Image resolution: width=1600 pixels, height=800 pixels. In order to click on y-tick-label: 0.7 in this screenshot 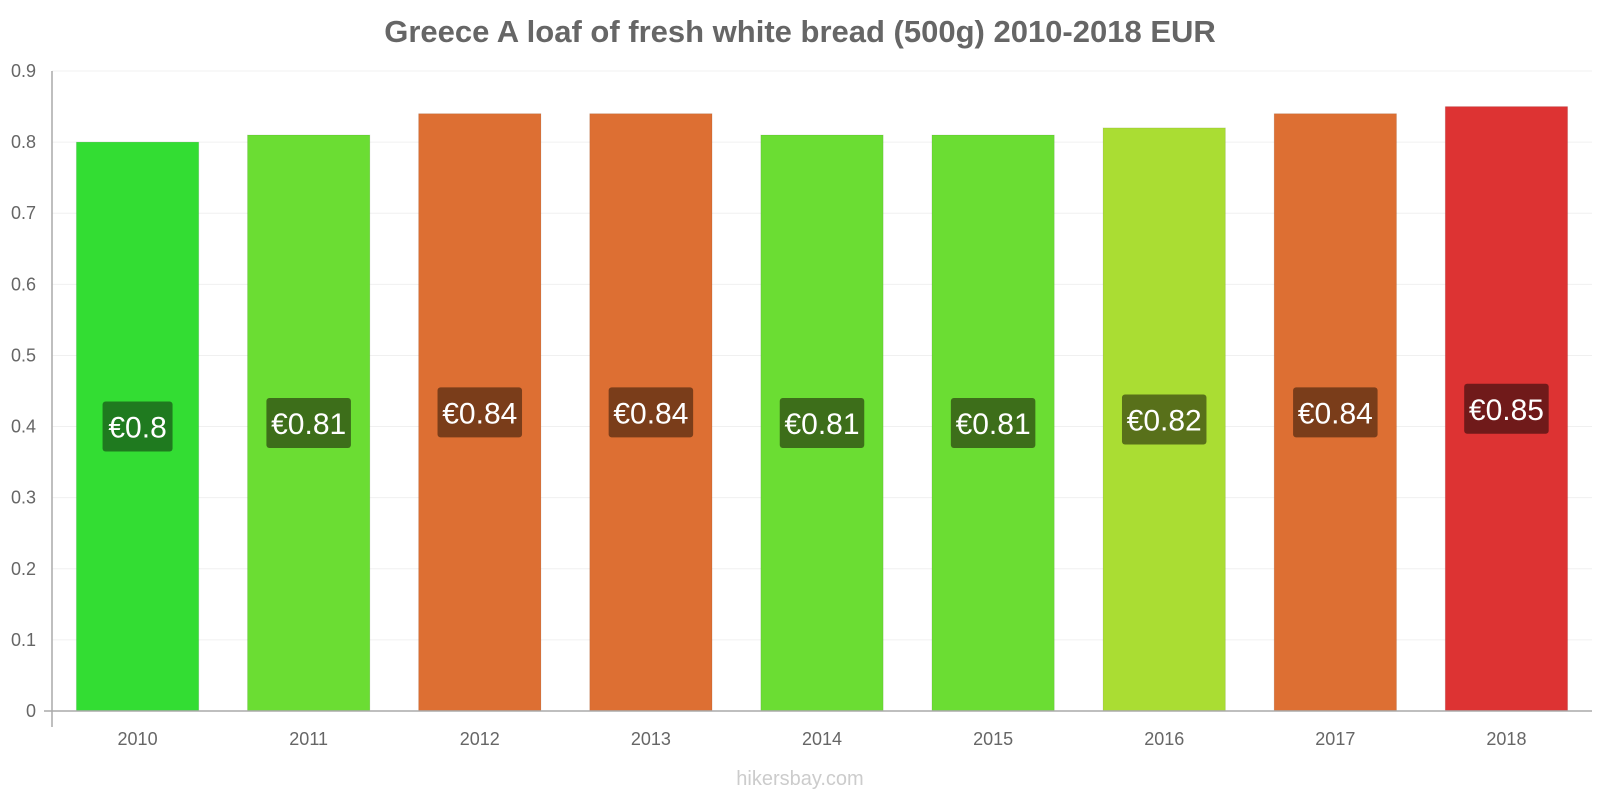, I will do `click(23, 213)`.